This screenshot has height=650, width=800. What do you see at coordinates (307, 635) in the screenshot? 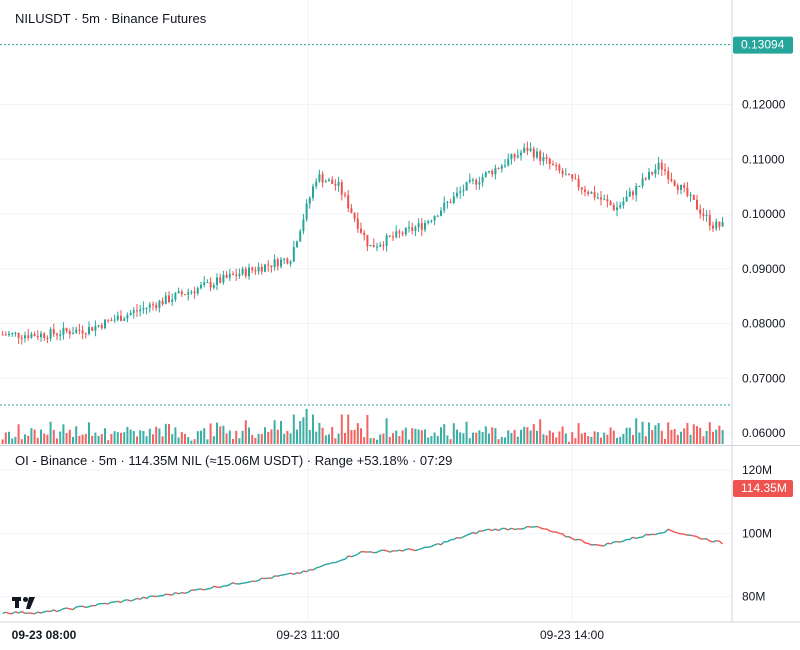
I see `time-tick-label: 09-23 11:00` at bounding box center [307, 635].